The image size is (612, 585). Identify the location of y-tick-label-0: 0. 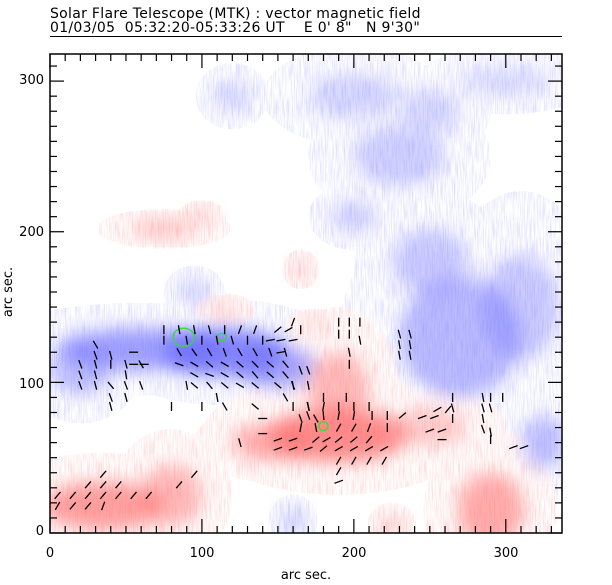
(40, 531).